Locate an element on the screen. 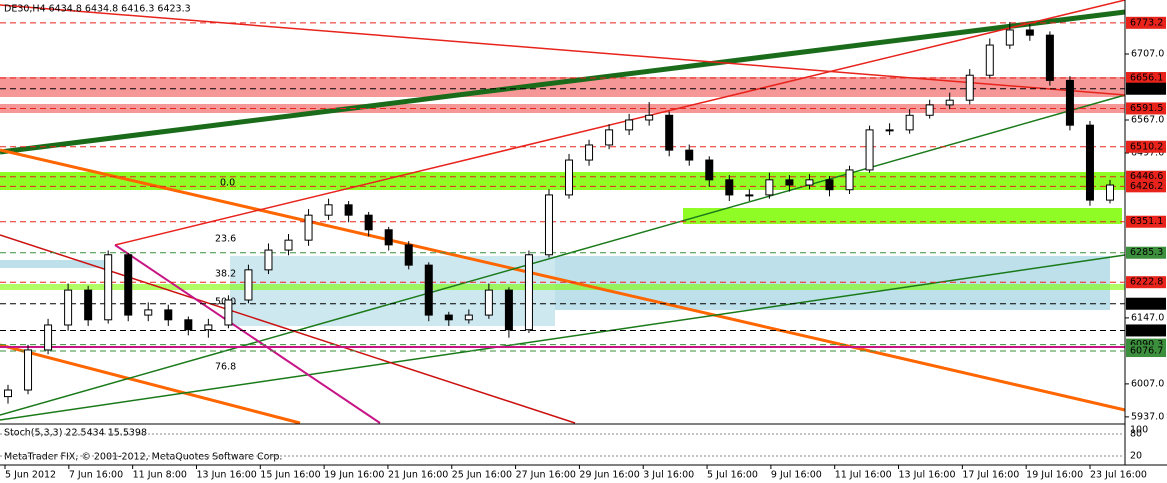 This screenshot has height=483, width=1167. x-tick-label: 13 Jun 16:00 is located at coordinates (226, 475).